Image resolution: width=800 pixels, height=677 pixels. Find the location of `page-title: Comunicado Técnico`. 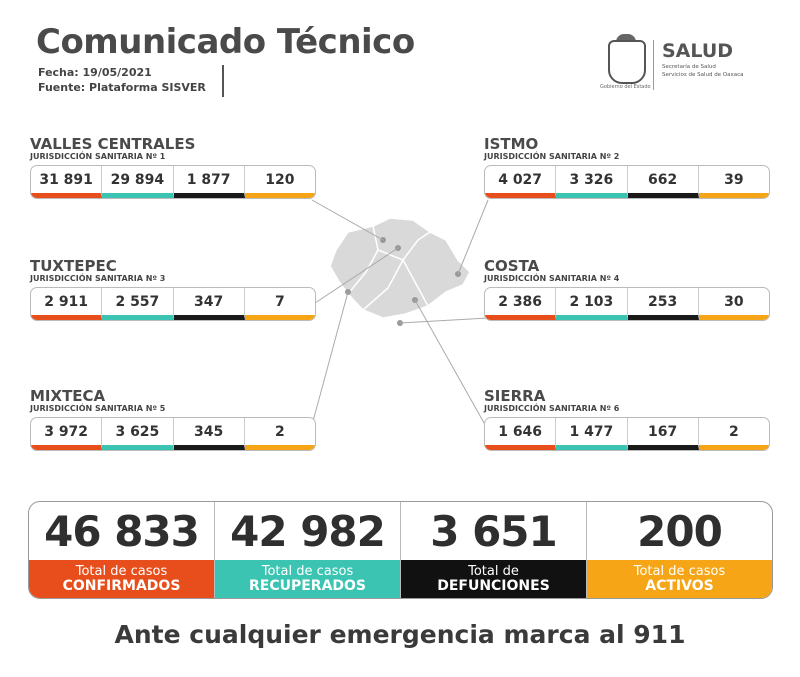

page-title: Comunicado Técnico is located at coordinates (225, 42).